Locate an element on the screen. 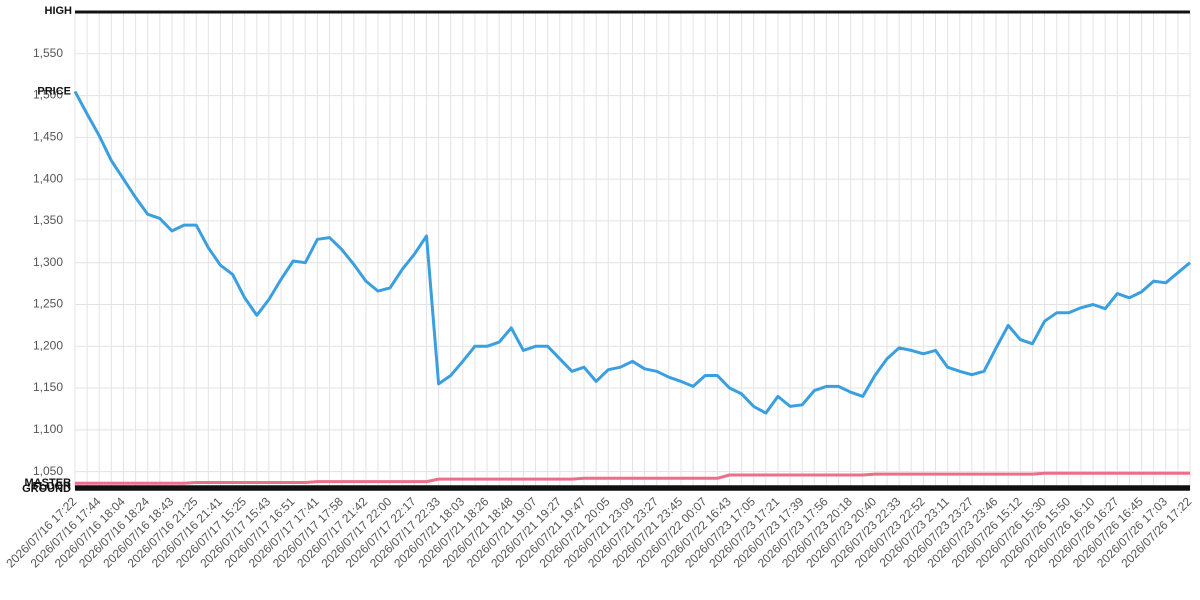 The height and width of the screenshot is (600, 1200). y-tick-label: 1,250 is located at coordinates (48, 304).